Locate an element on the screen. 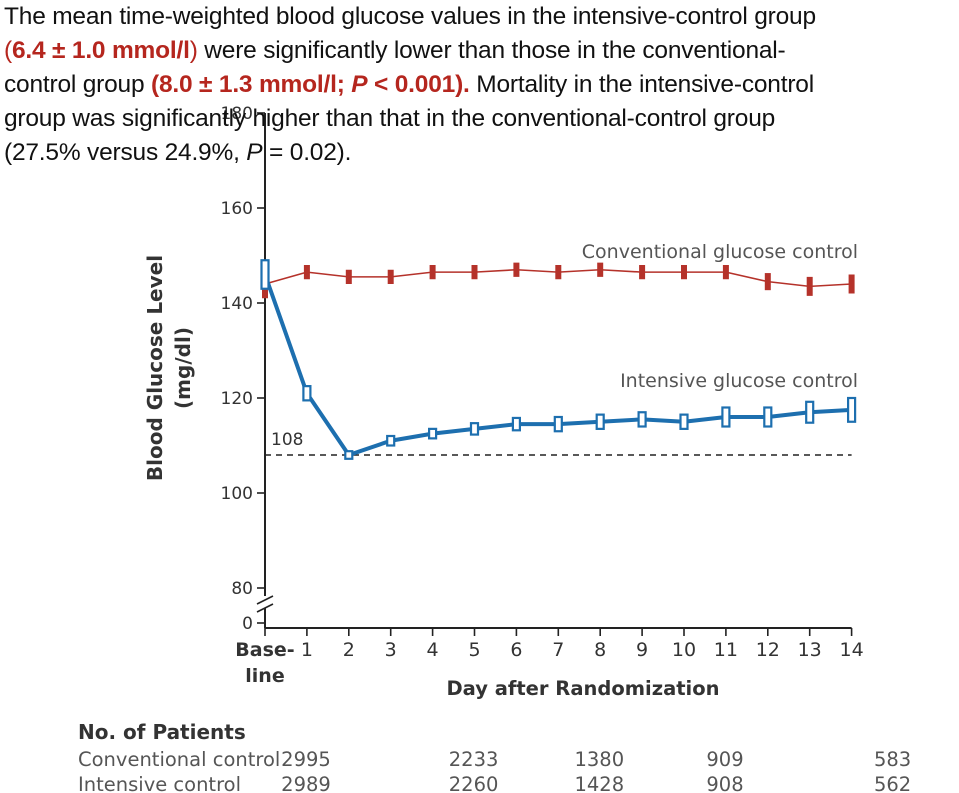 Image resolution: width=959 pixels, height=793 pixels. table-row-label: Intensive control is located at coordinates (159, 783).